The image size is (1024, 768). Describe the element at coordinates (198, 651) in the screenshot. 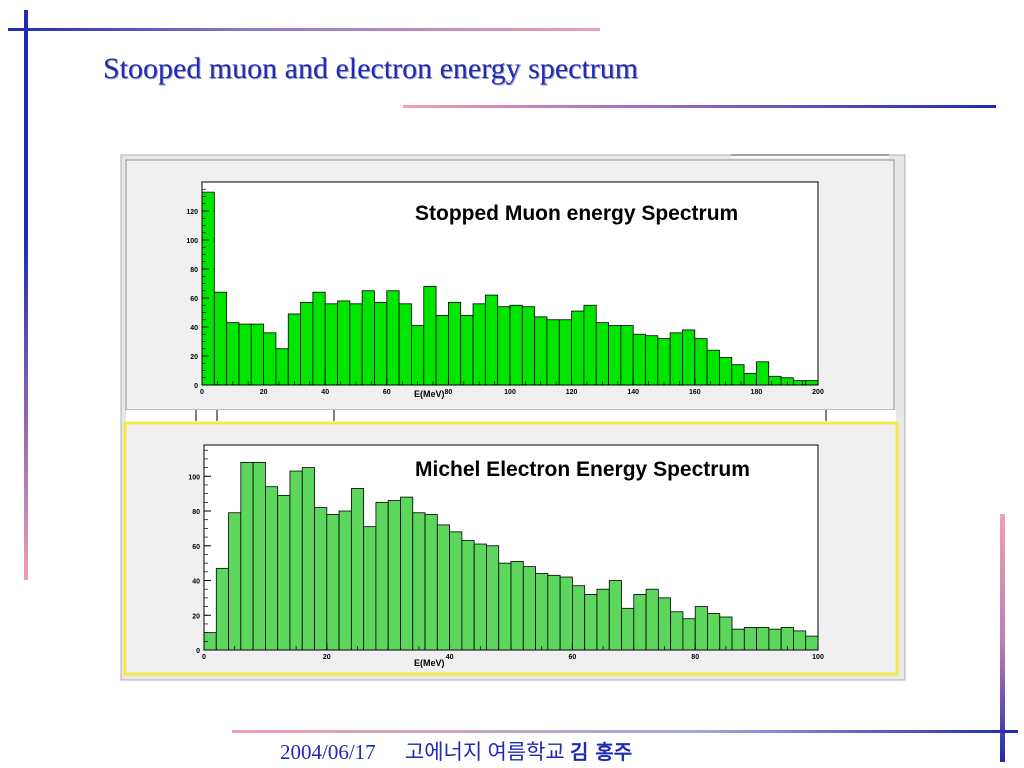

I see `electron-y-tick-label: 0` at that location.